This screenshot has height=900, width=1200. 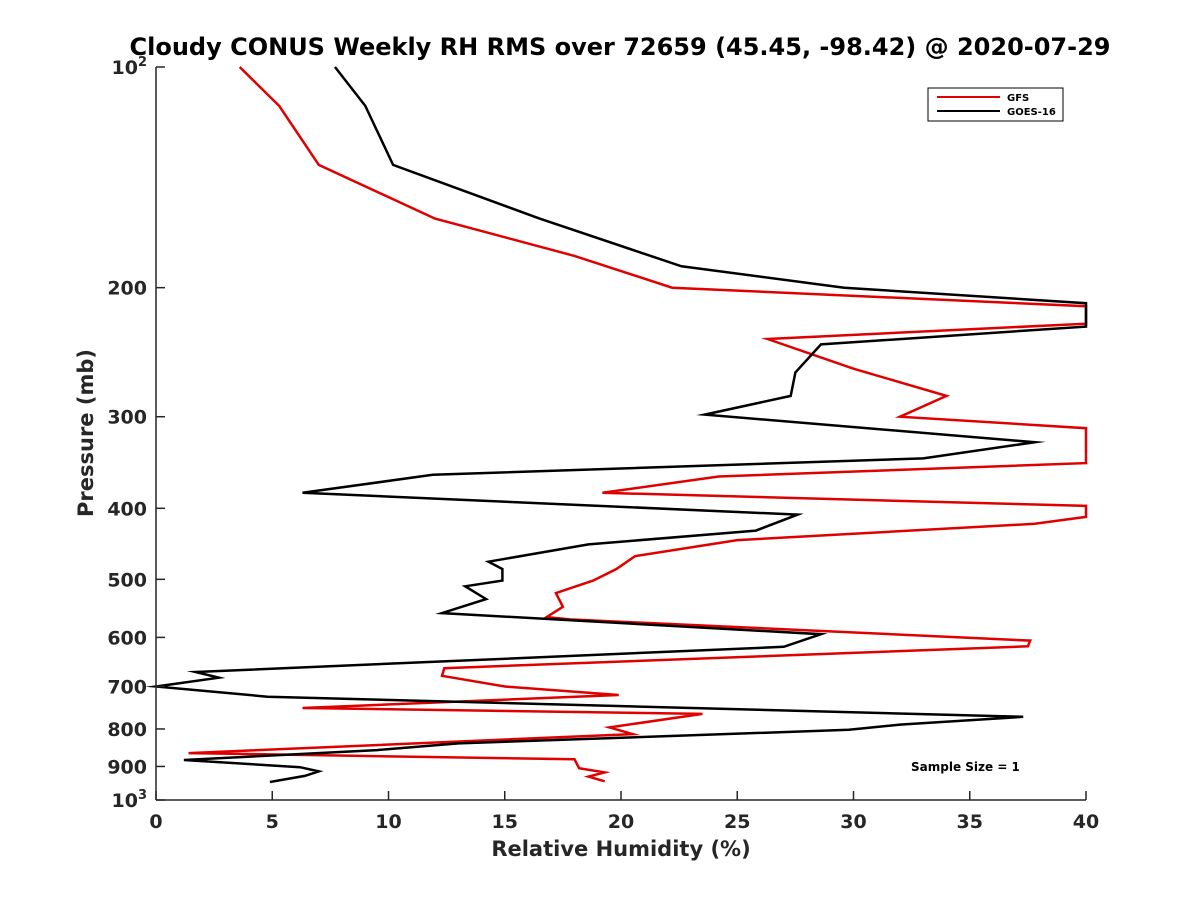 I want to click on legend-box, so click(x=995, y=104).